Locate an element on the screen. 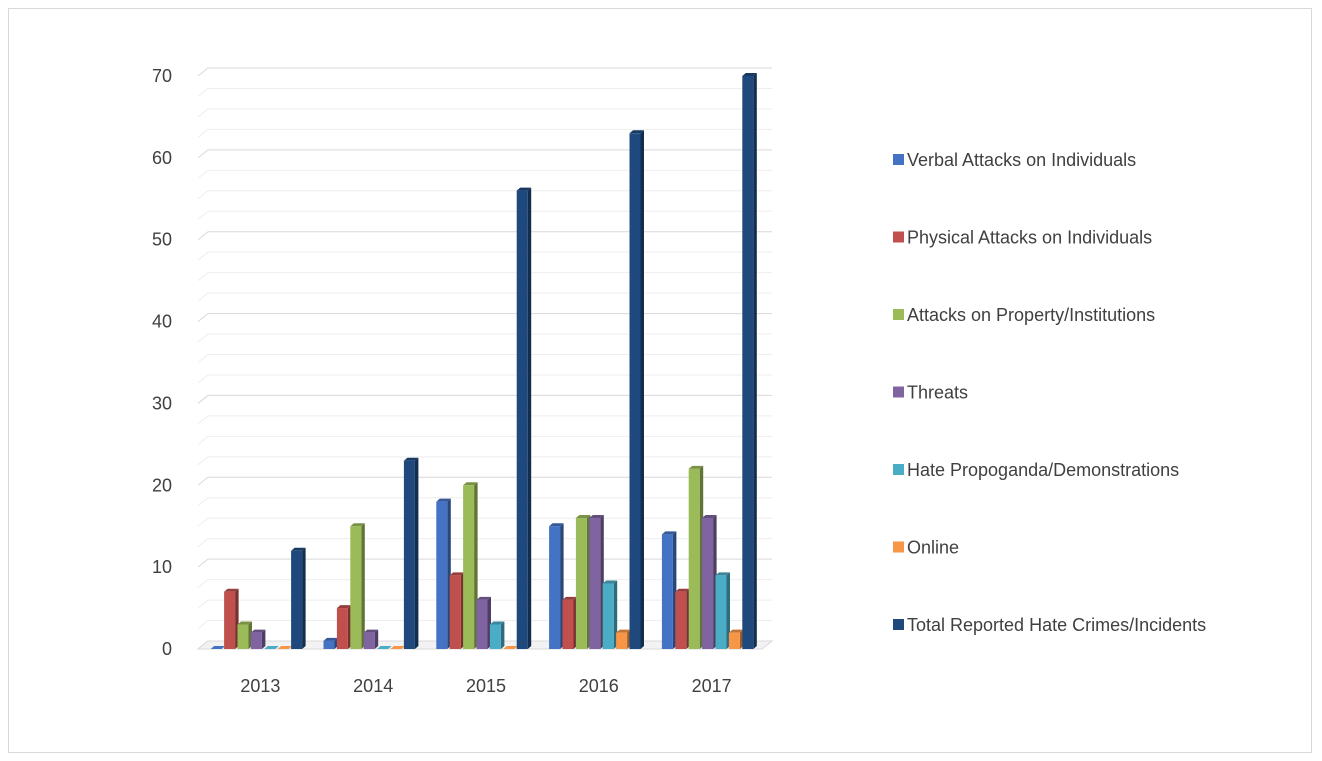  legend-item-6: Online is located at coordinates (926, 548).